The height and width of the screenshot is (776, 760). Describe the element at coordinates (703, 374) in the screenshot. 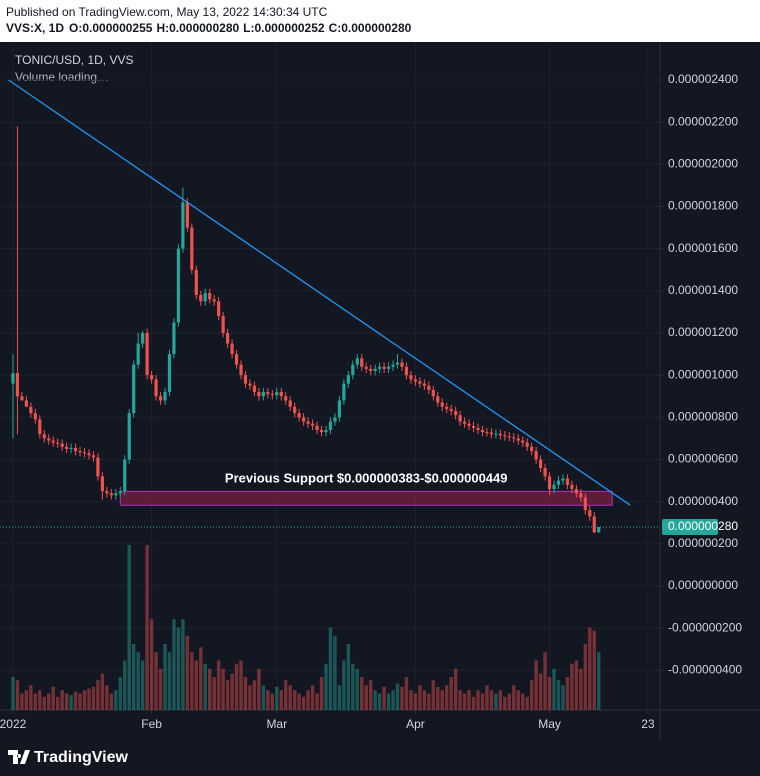

I see `y-tick-label: 0.000001000` at that location.